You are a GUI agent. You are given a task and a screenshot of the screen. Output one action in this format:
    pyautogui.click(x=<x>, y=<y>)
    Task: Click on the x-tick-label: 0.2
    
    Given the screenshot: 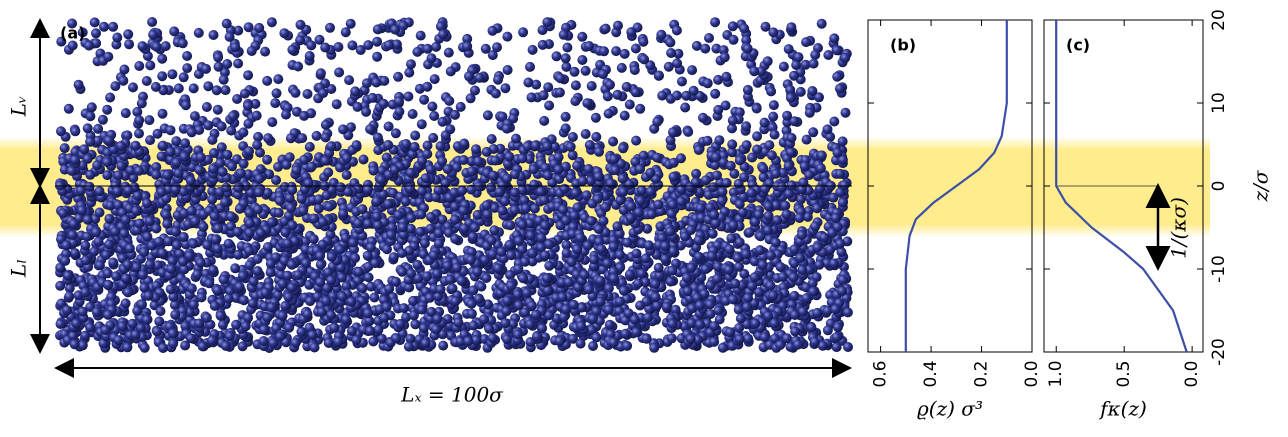 What is the action you would take?
    pyautogui.click(x=982, y=373)
    